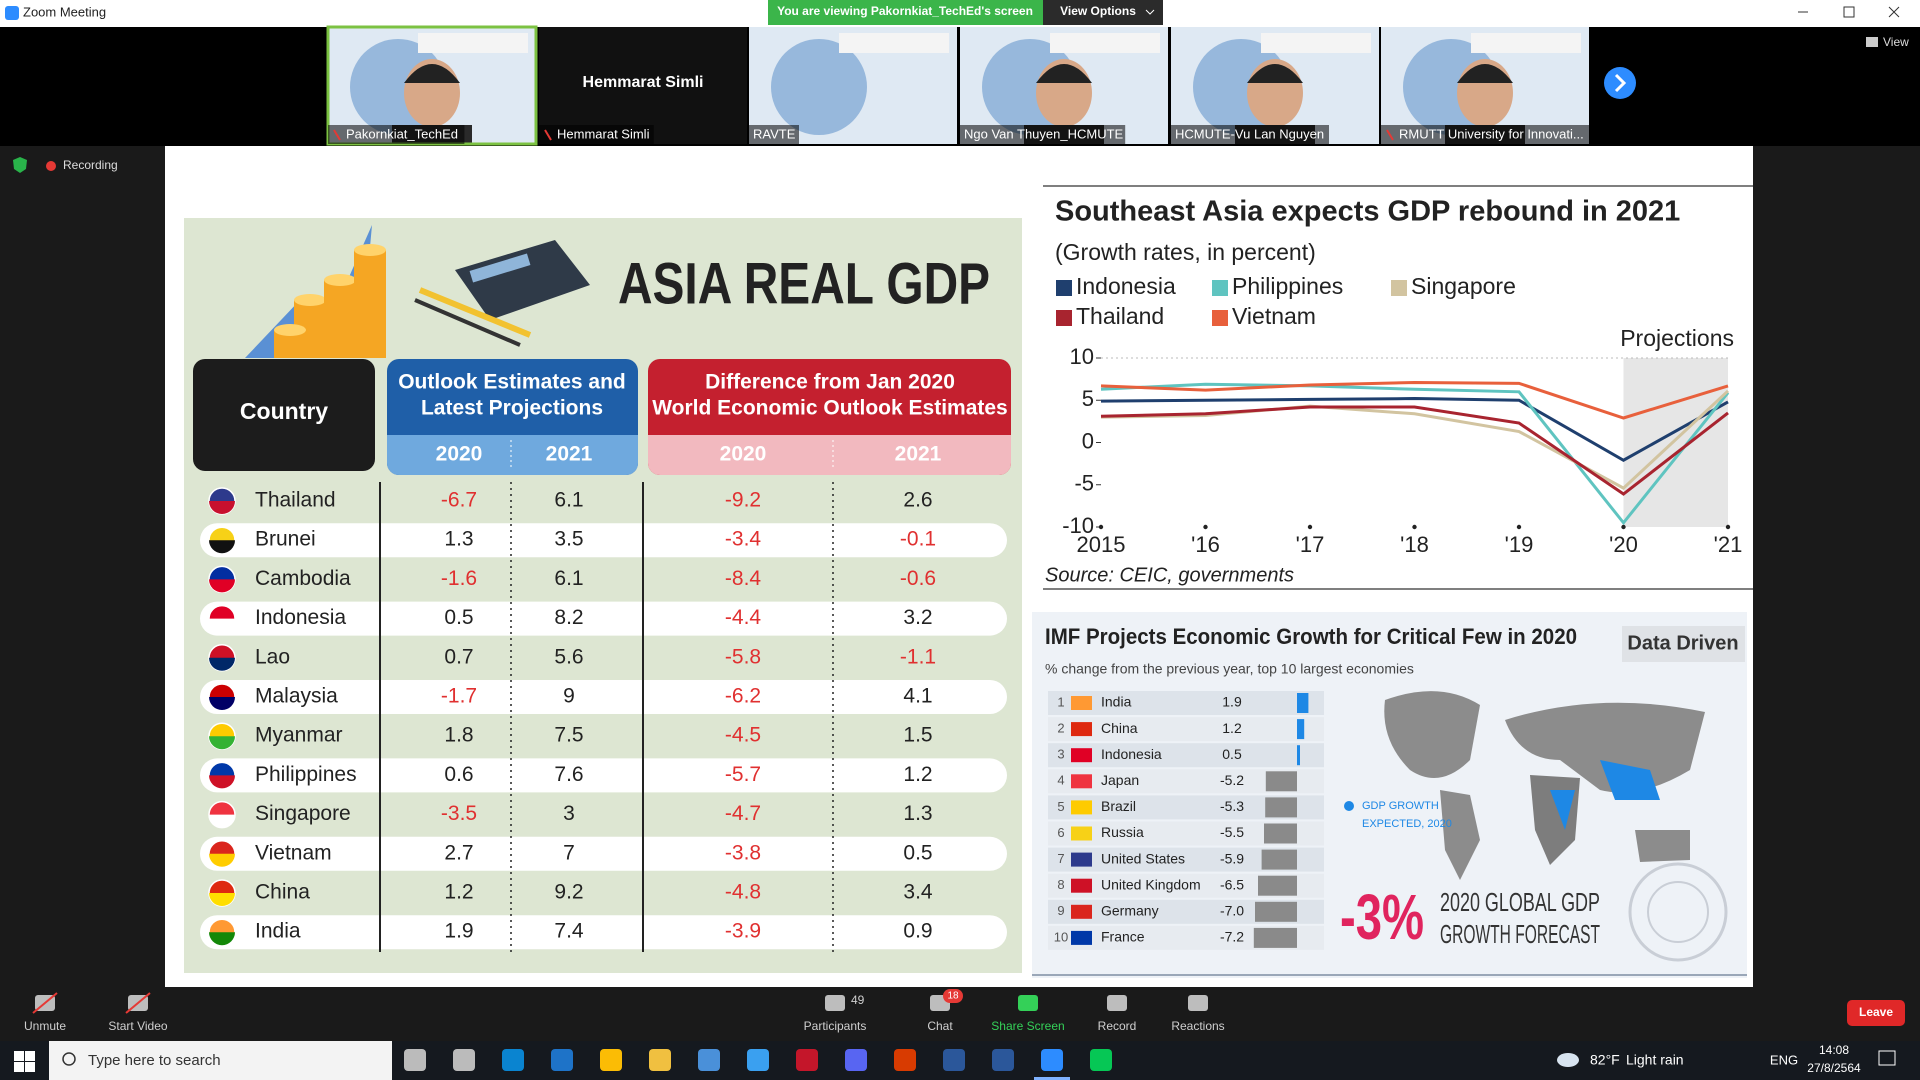 The image size is (1920, 1080). What do you see at coordinates (1151, 884) in the screenshot?
I see `country-name: United Kingdom` at bounding box center [1151, 884].